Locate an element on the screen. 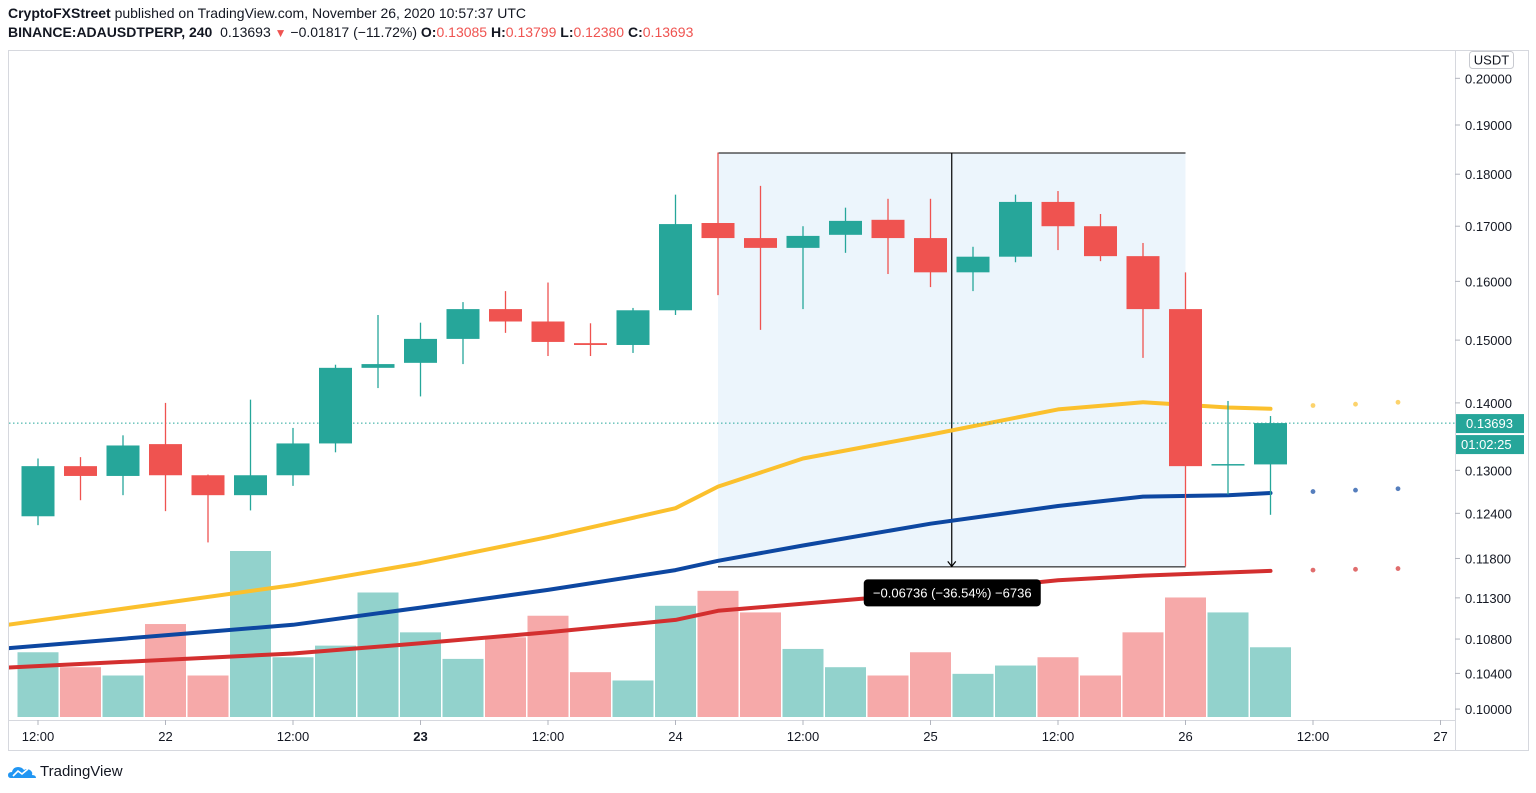 The image size is (1536, 793). countdown-tag is located at coordinates (1490, 445).